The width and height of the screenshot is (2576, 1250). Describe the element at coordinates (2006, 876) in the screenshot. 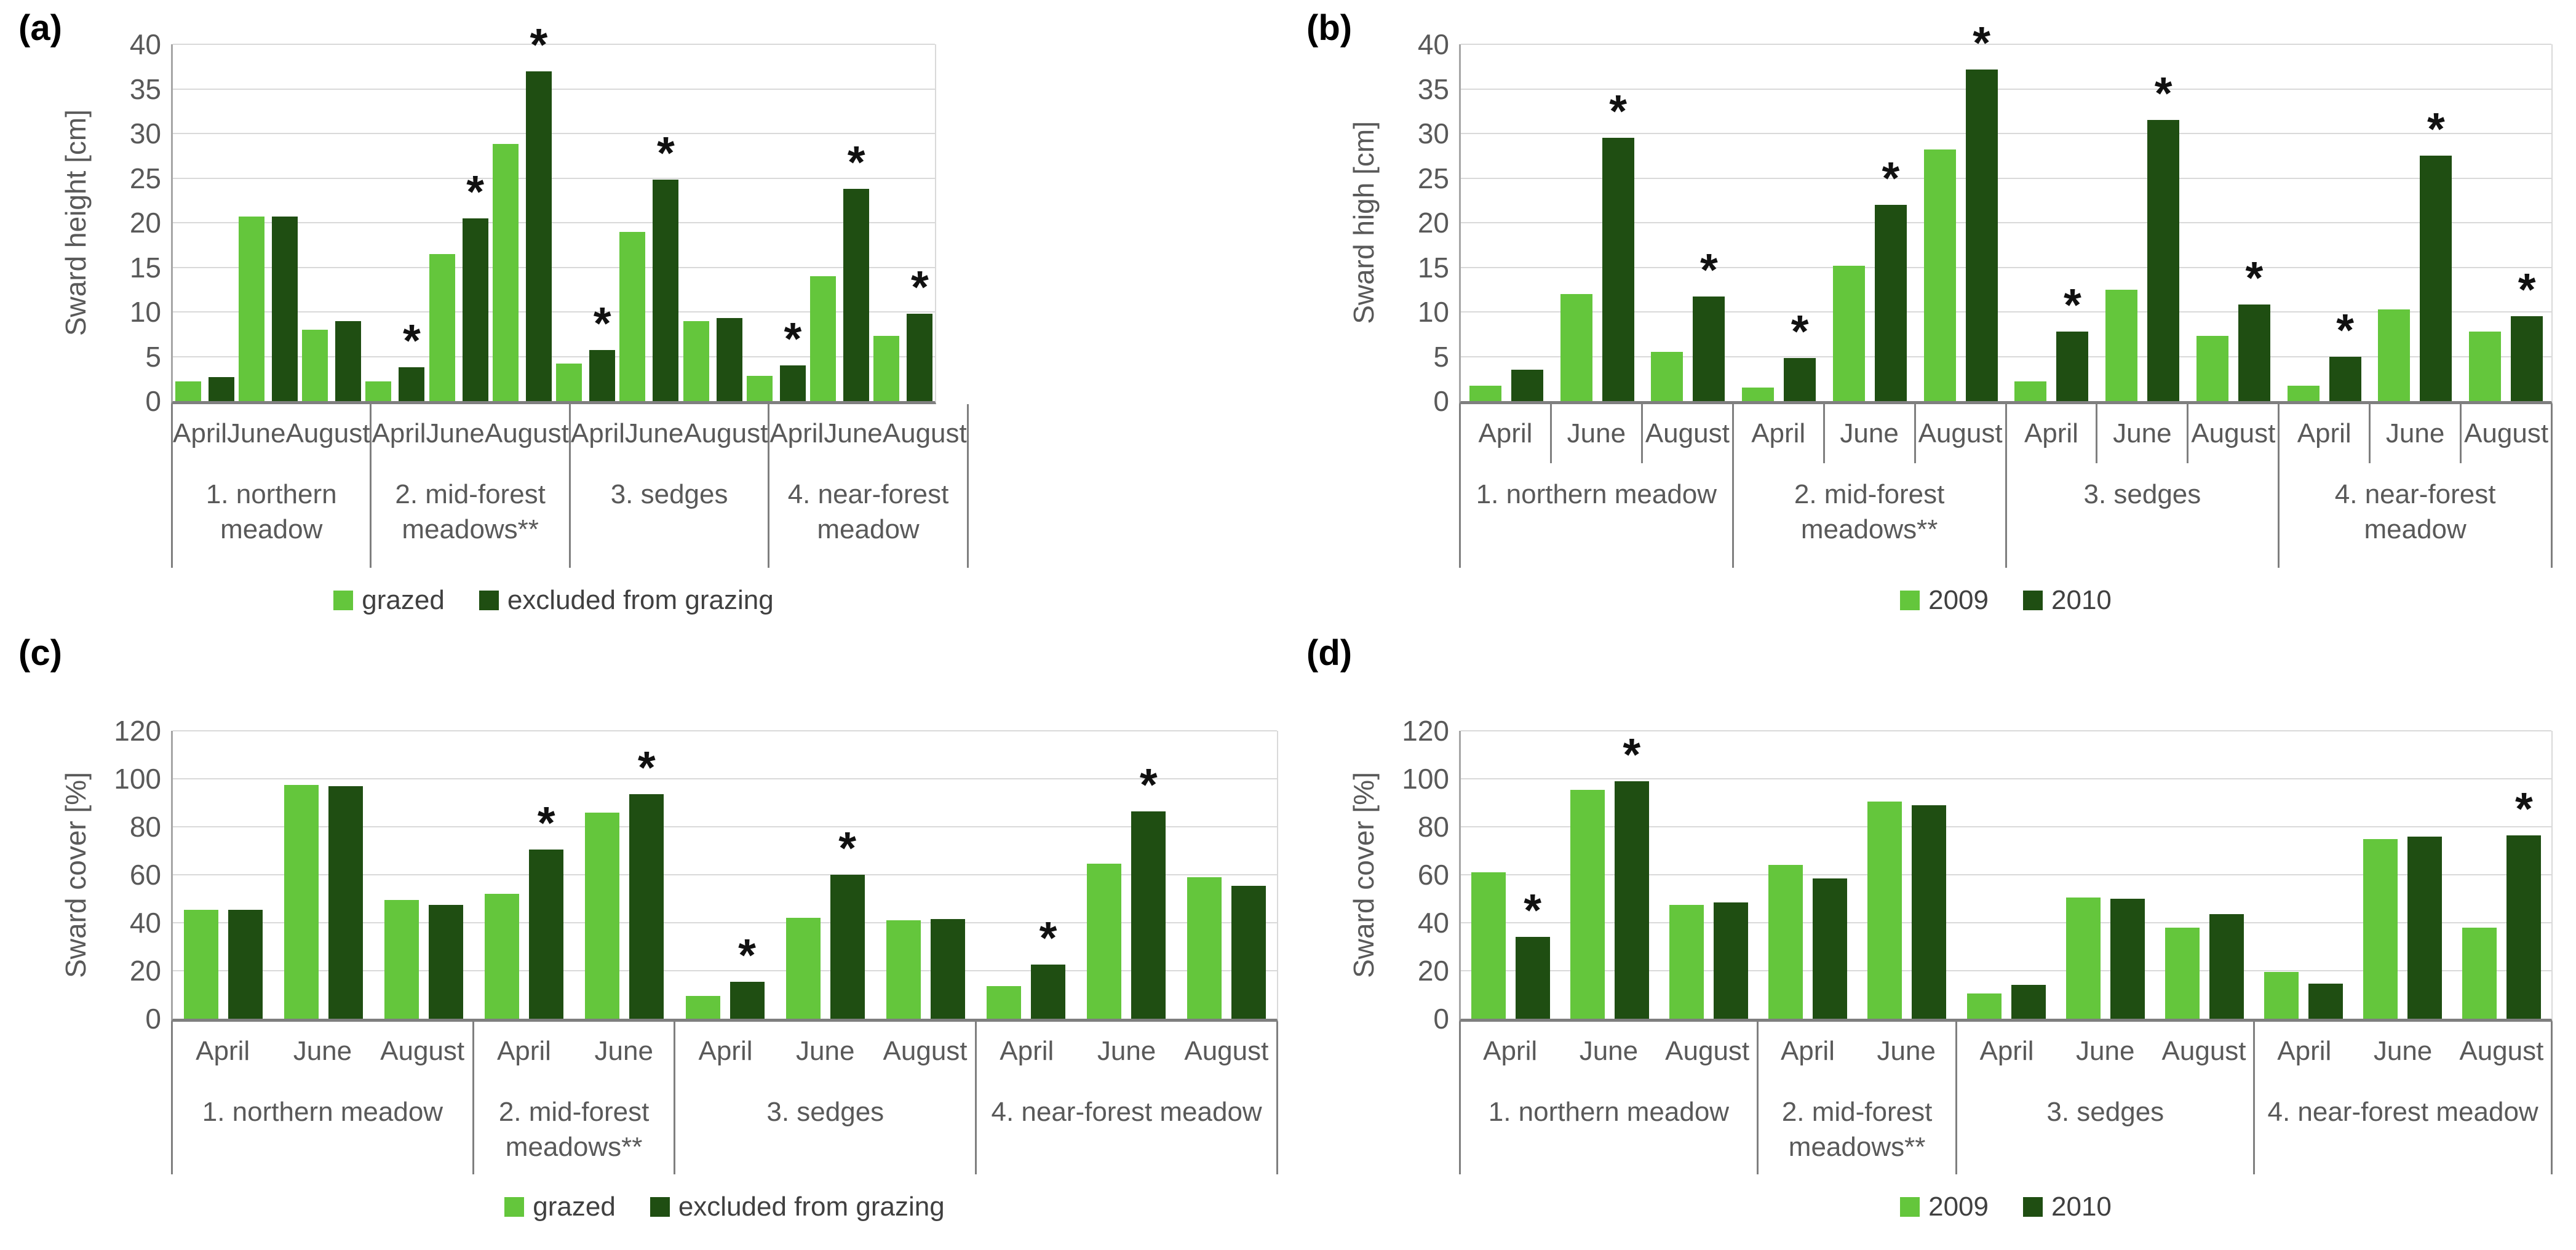

I see `plot-area: * * *` at that location.